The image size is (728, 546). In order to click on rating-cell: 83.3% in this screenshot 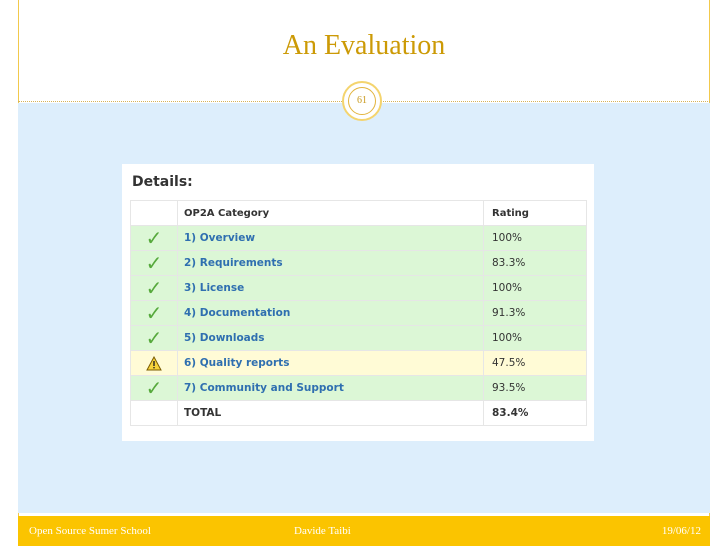, I will do `click(535, 263)`.